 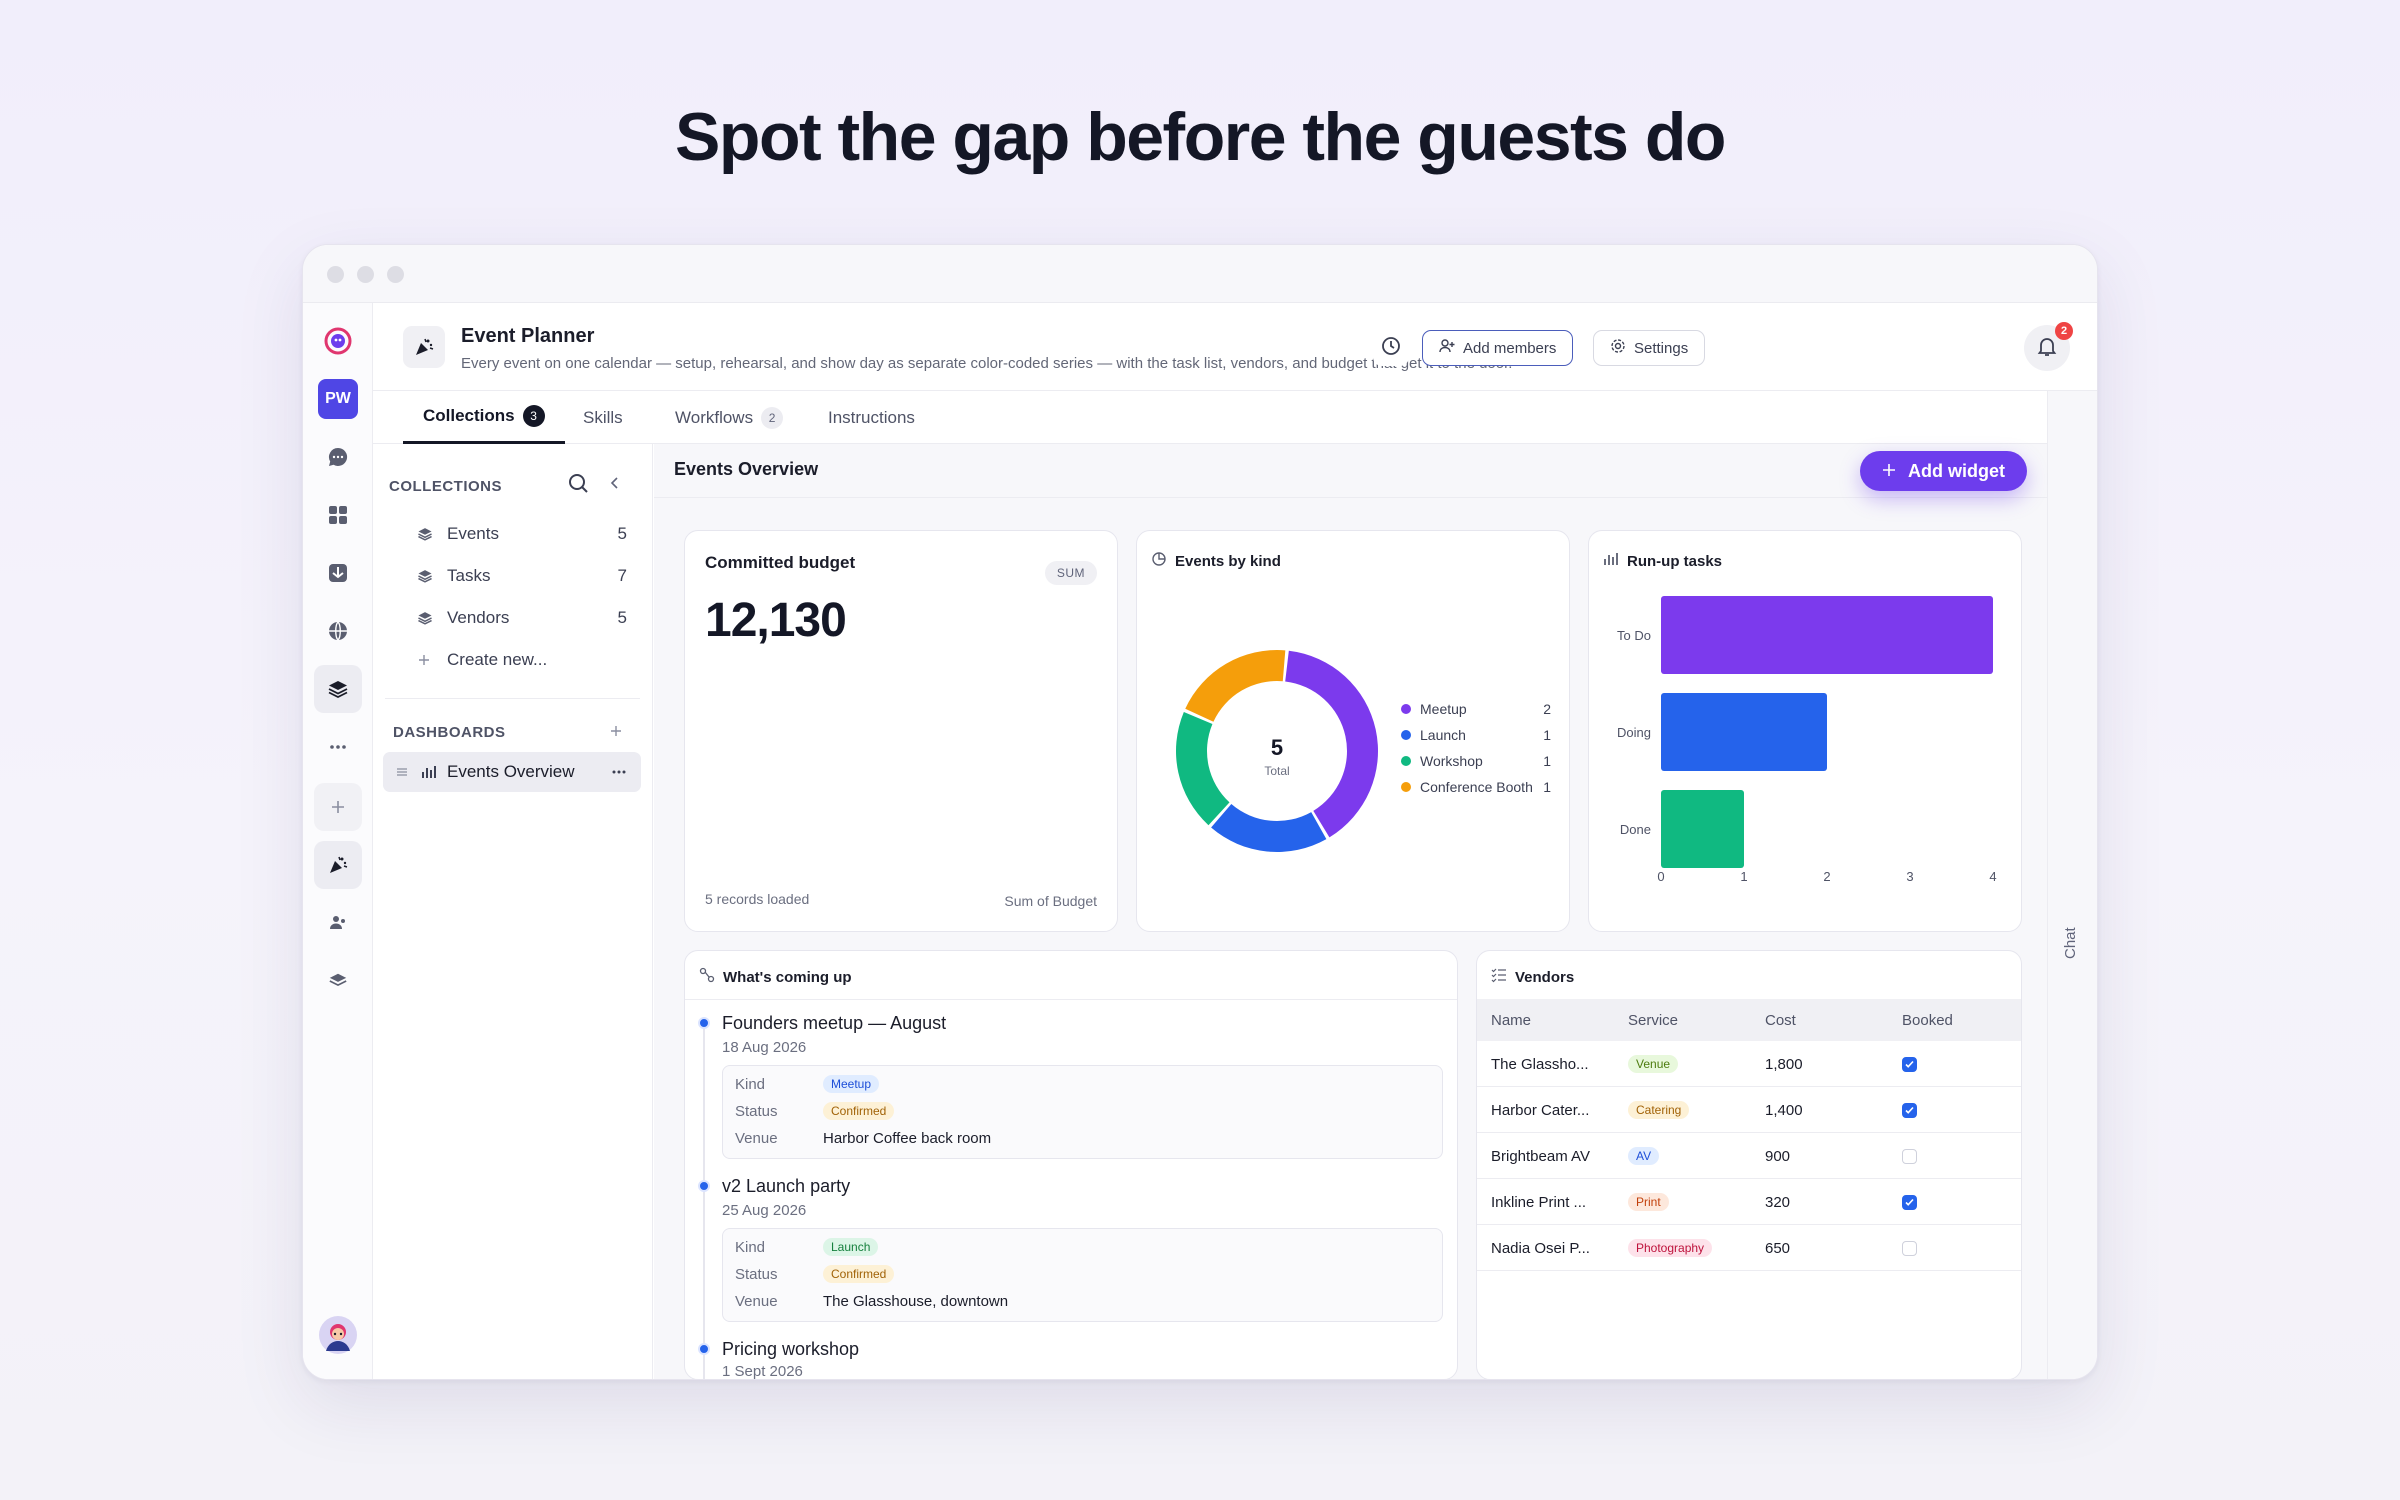 I want to click on y-tick-label: To Do, so click(x=1634, y=635).